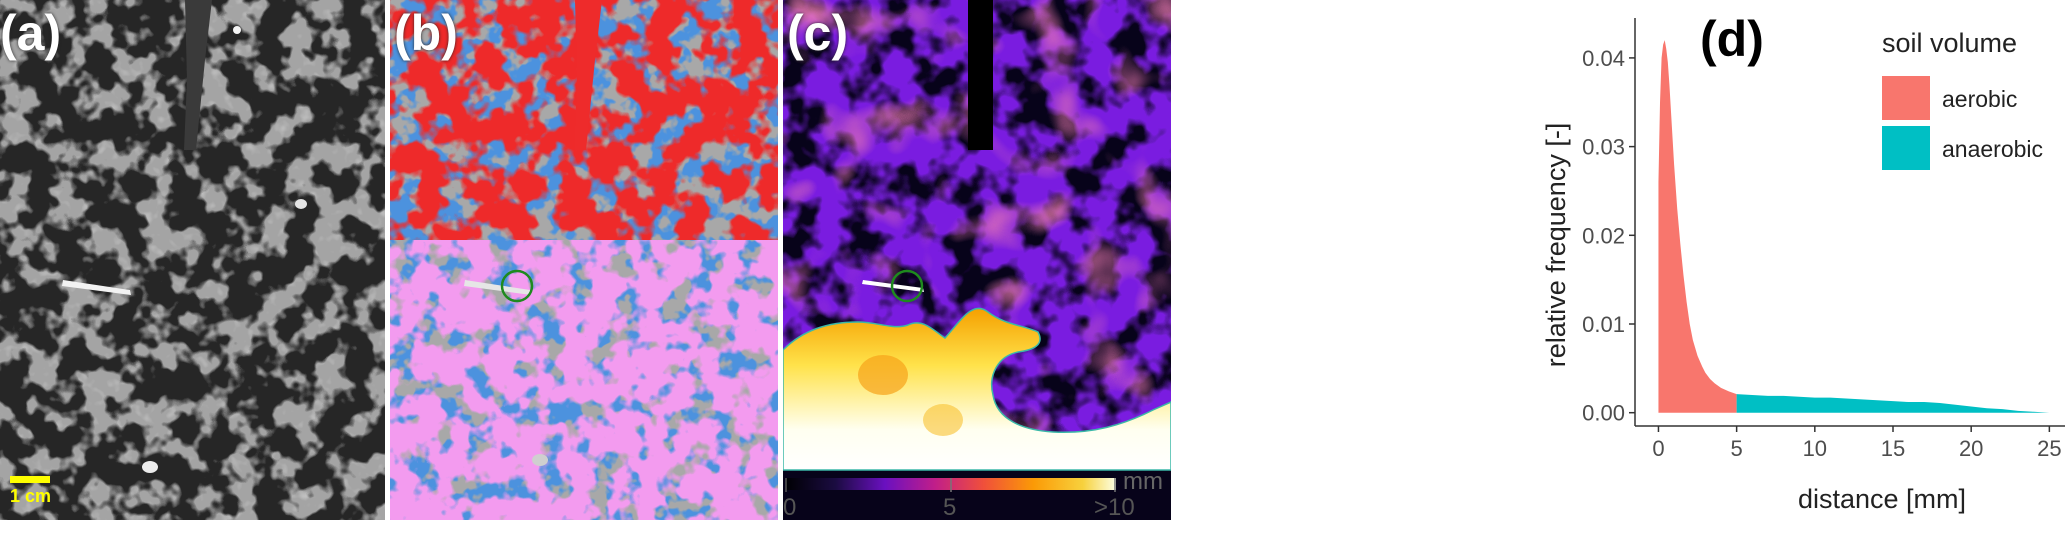 This screenshot has height=533, width=2067. Describe the element at coordinates (1697, 226) in the screenshot. I see `area-series-aerobic` at that location.